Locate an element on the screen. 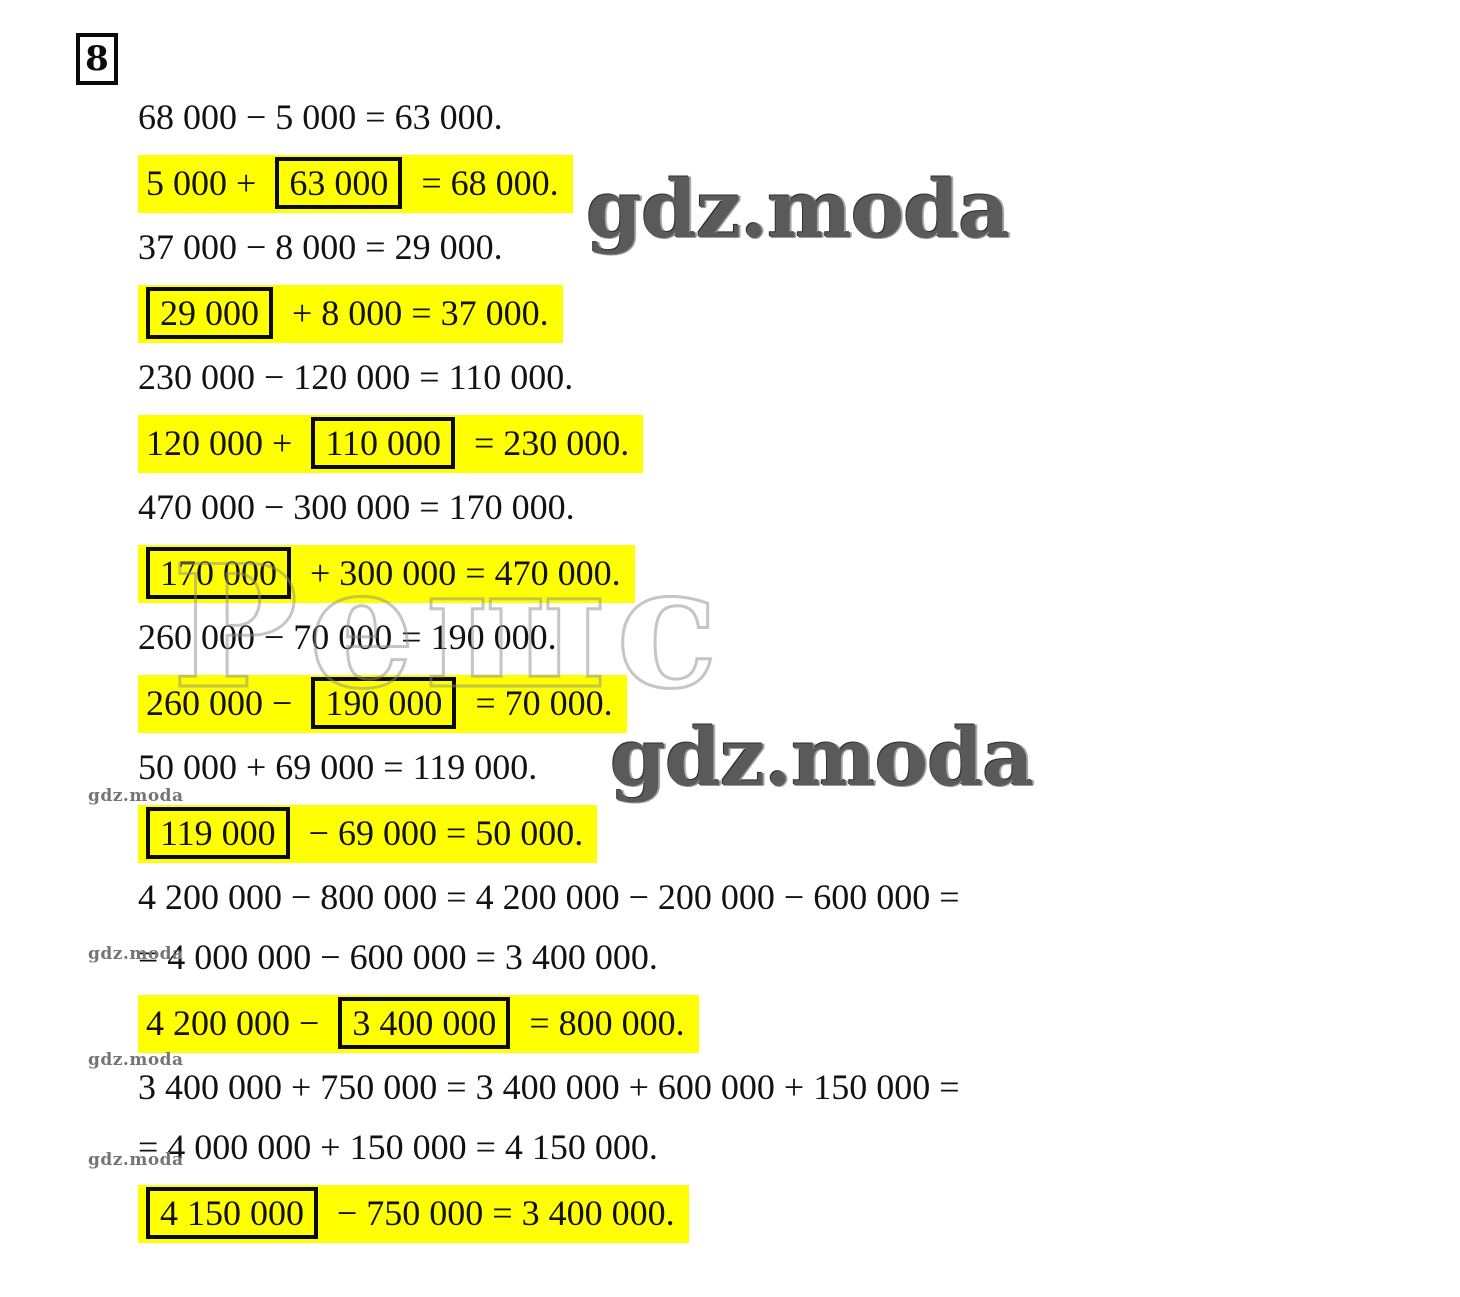 The height and width of the screenshot is (1297, 1460). answer-box: 29 000 is located at coordinates (209, 313).